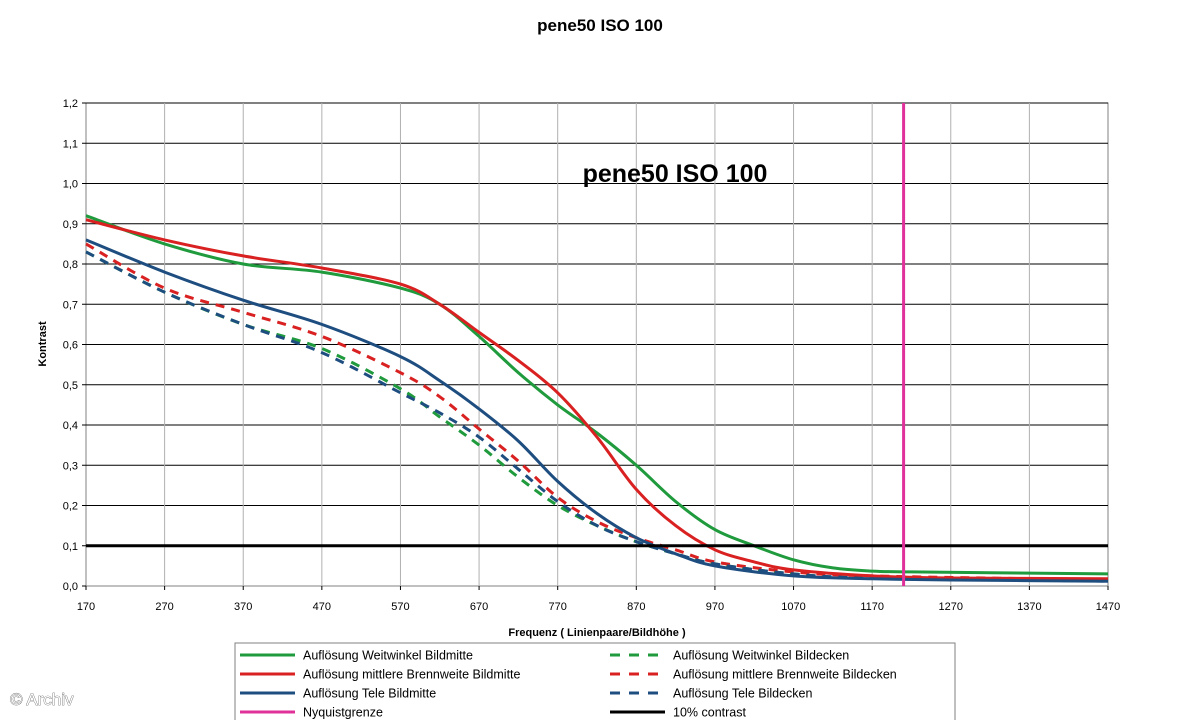 The image size is (1200, 720). What do you see at coordinates (70, 386) in the screenshot?
I see `y-tick-label: 0,5` at bounding box center [70, 386].